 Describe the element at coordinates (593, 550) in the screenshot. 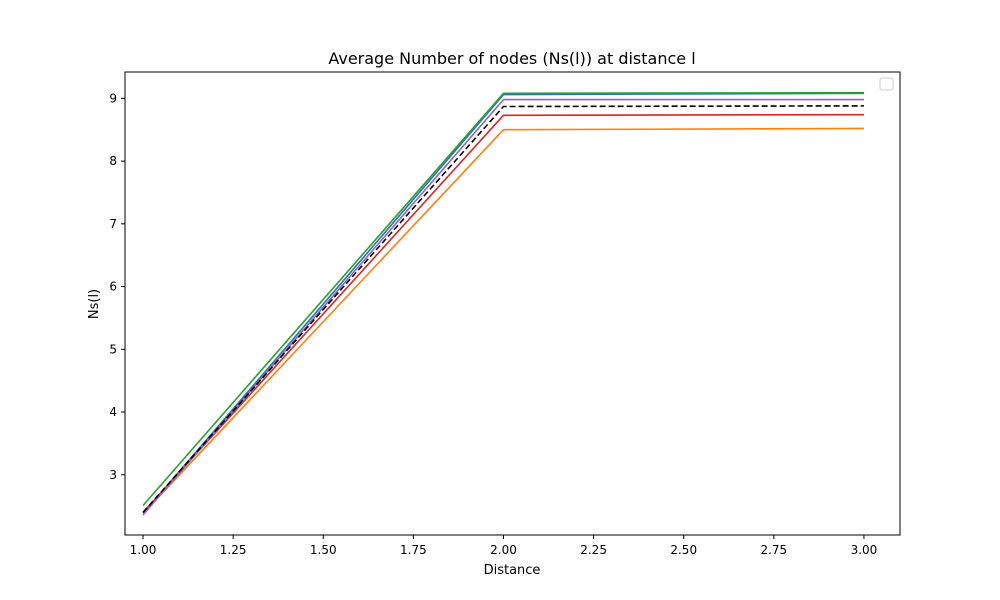

I see `x-tick-label: 2.25` at that location.